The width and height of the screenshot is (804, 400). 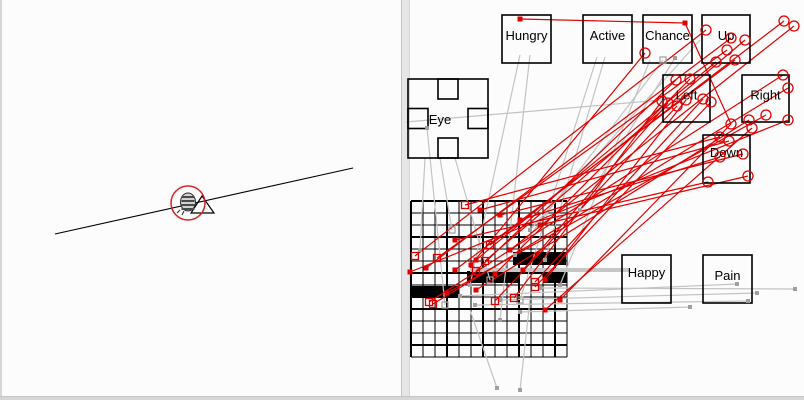 I want to click on eye-notch, so click(x=478, y=118).